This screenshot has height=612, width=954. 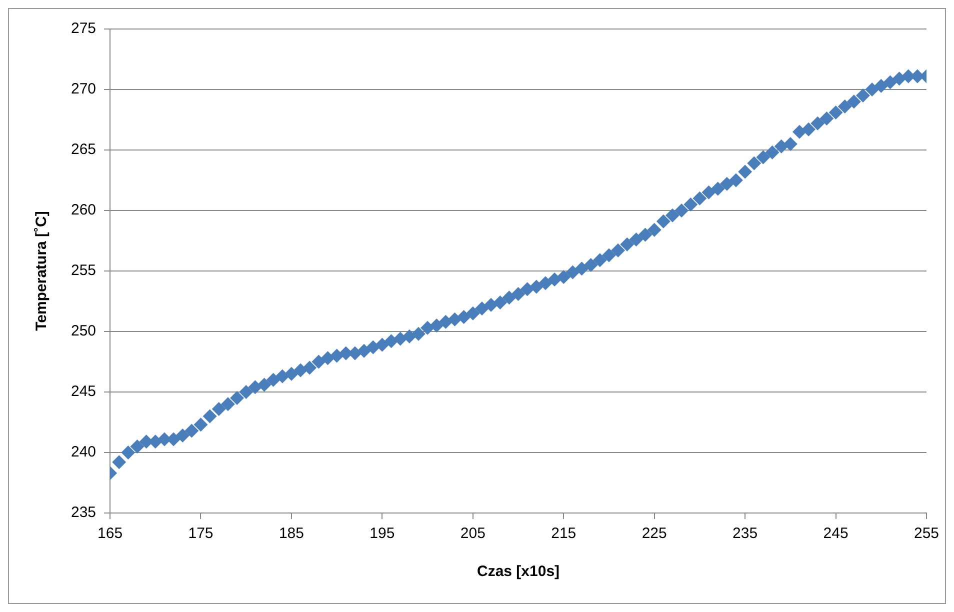 I want to click on x-axis-title: Czas [x10s], so click(x=518, y=571).